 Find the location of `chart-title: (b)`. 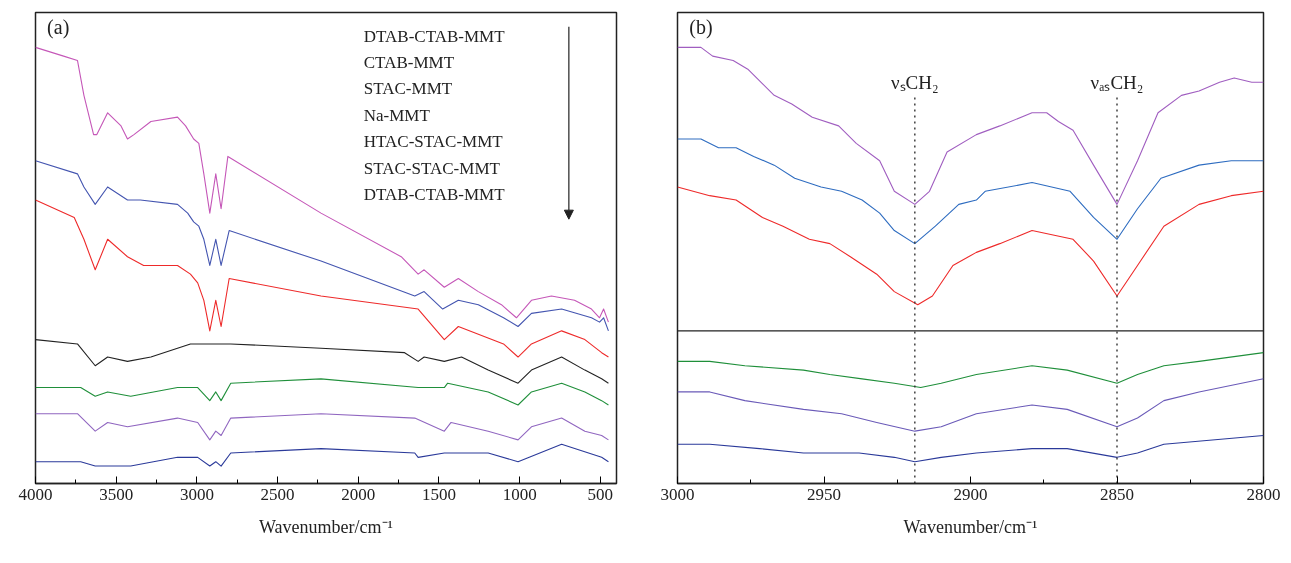

chart-title: (b) is located at coordinates (701, 28).